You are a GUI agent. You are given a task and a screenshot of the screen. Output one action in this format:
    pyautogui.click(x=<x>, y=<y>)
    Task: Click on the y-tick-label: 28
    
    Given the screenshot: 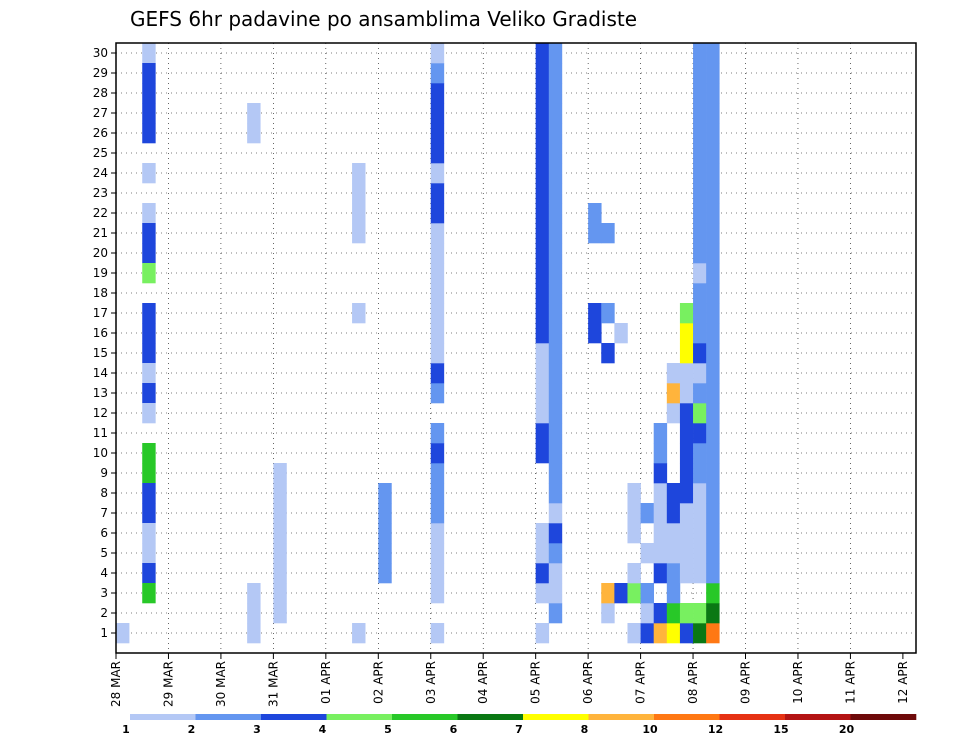 What is the action you would take?
    pyautogui.click(x=100, y=93)
    